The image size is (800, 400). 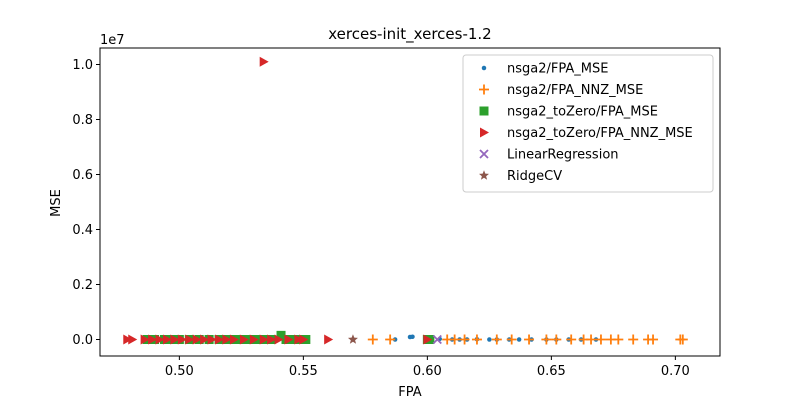 What do you see at coordinates (112, 40) in the screenshot?
I see `y-offset-label: 1e7` at bounding box center [112, 40].